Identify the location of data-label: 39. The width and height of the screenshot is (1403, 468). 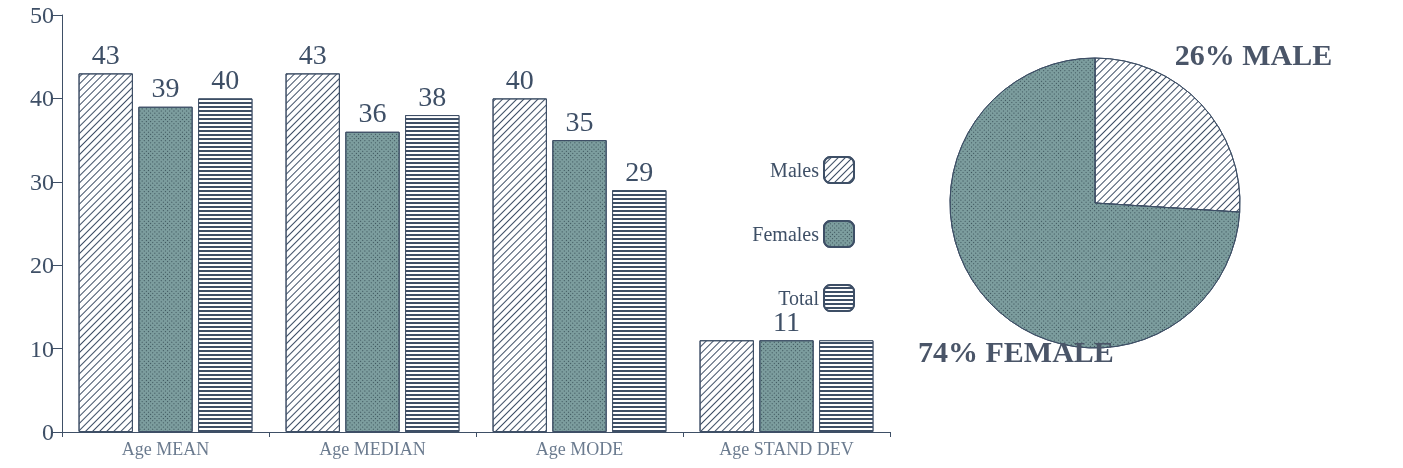
(165, 88).